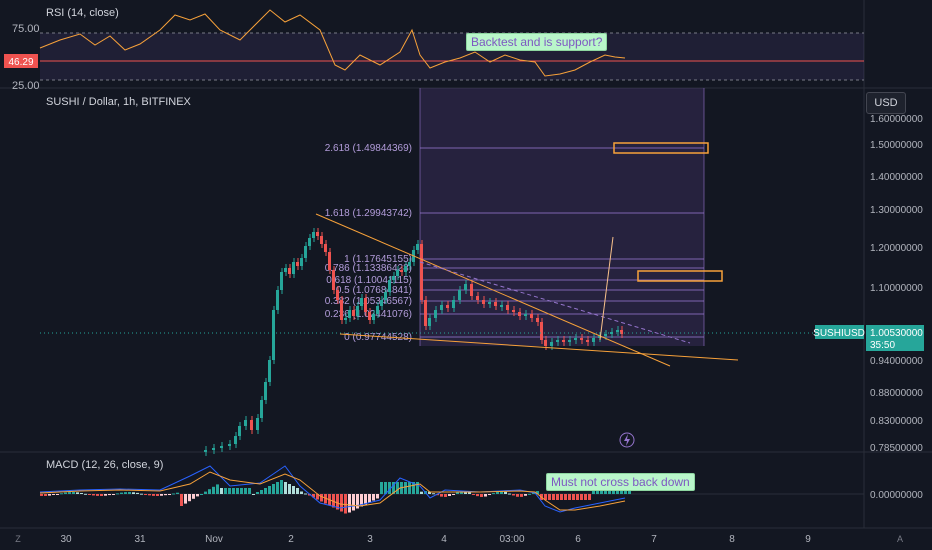 This screenshot has width=932, height=550. I want to click on time-axis-label: Nov, so click(214, 539).